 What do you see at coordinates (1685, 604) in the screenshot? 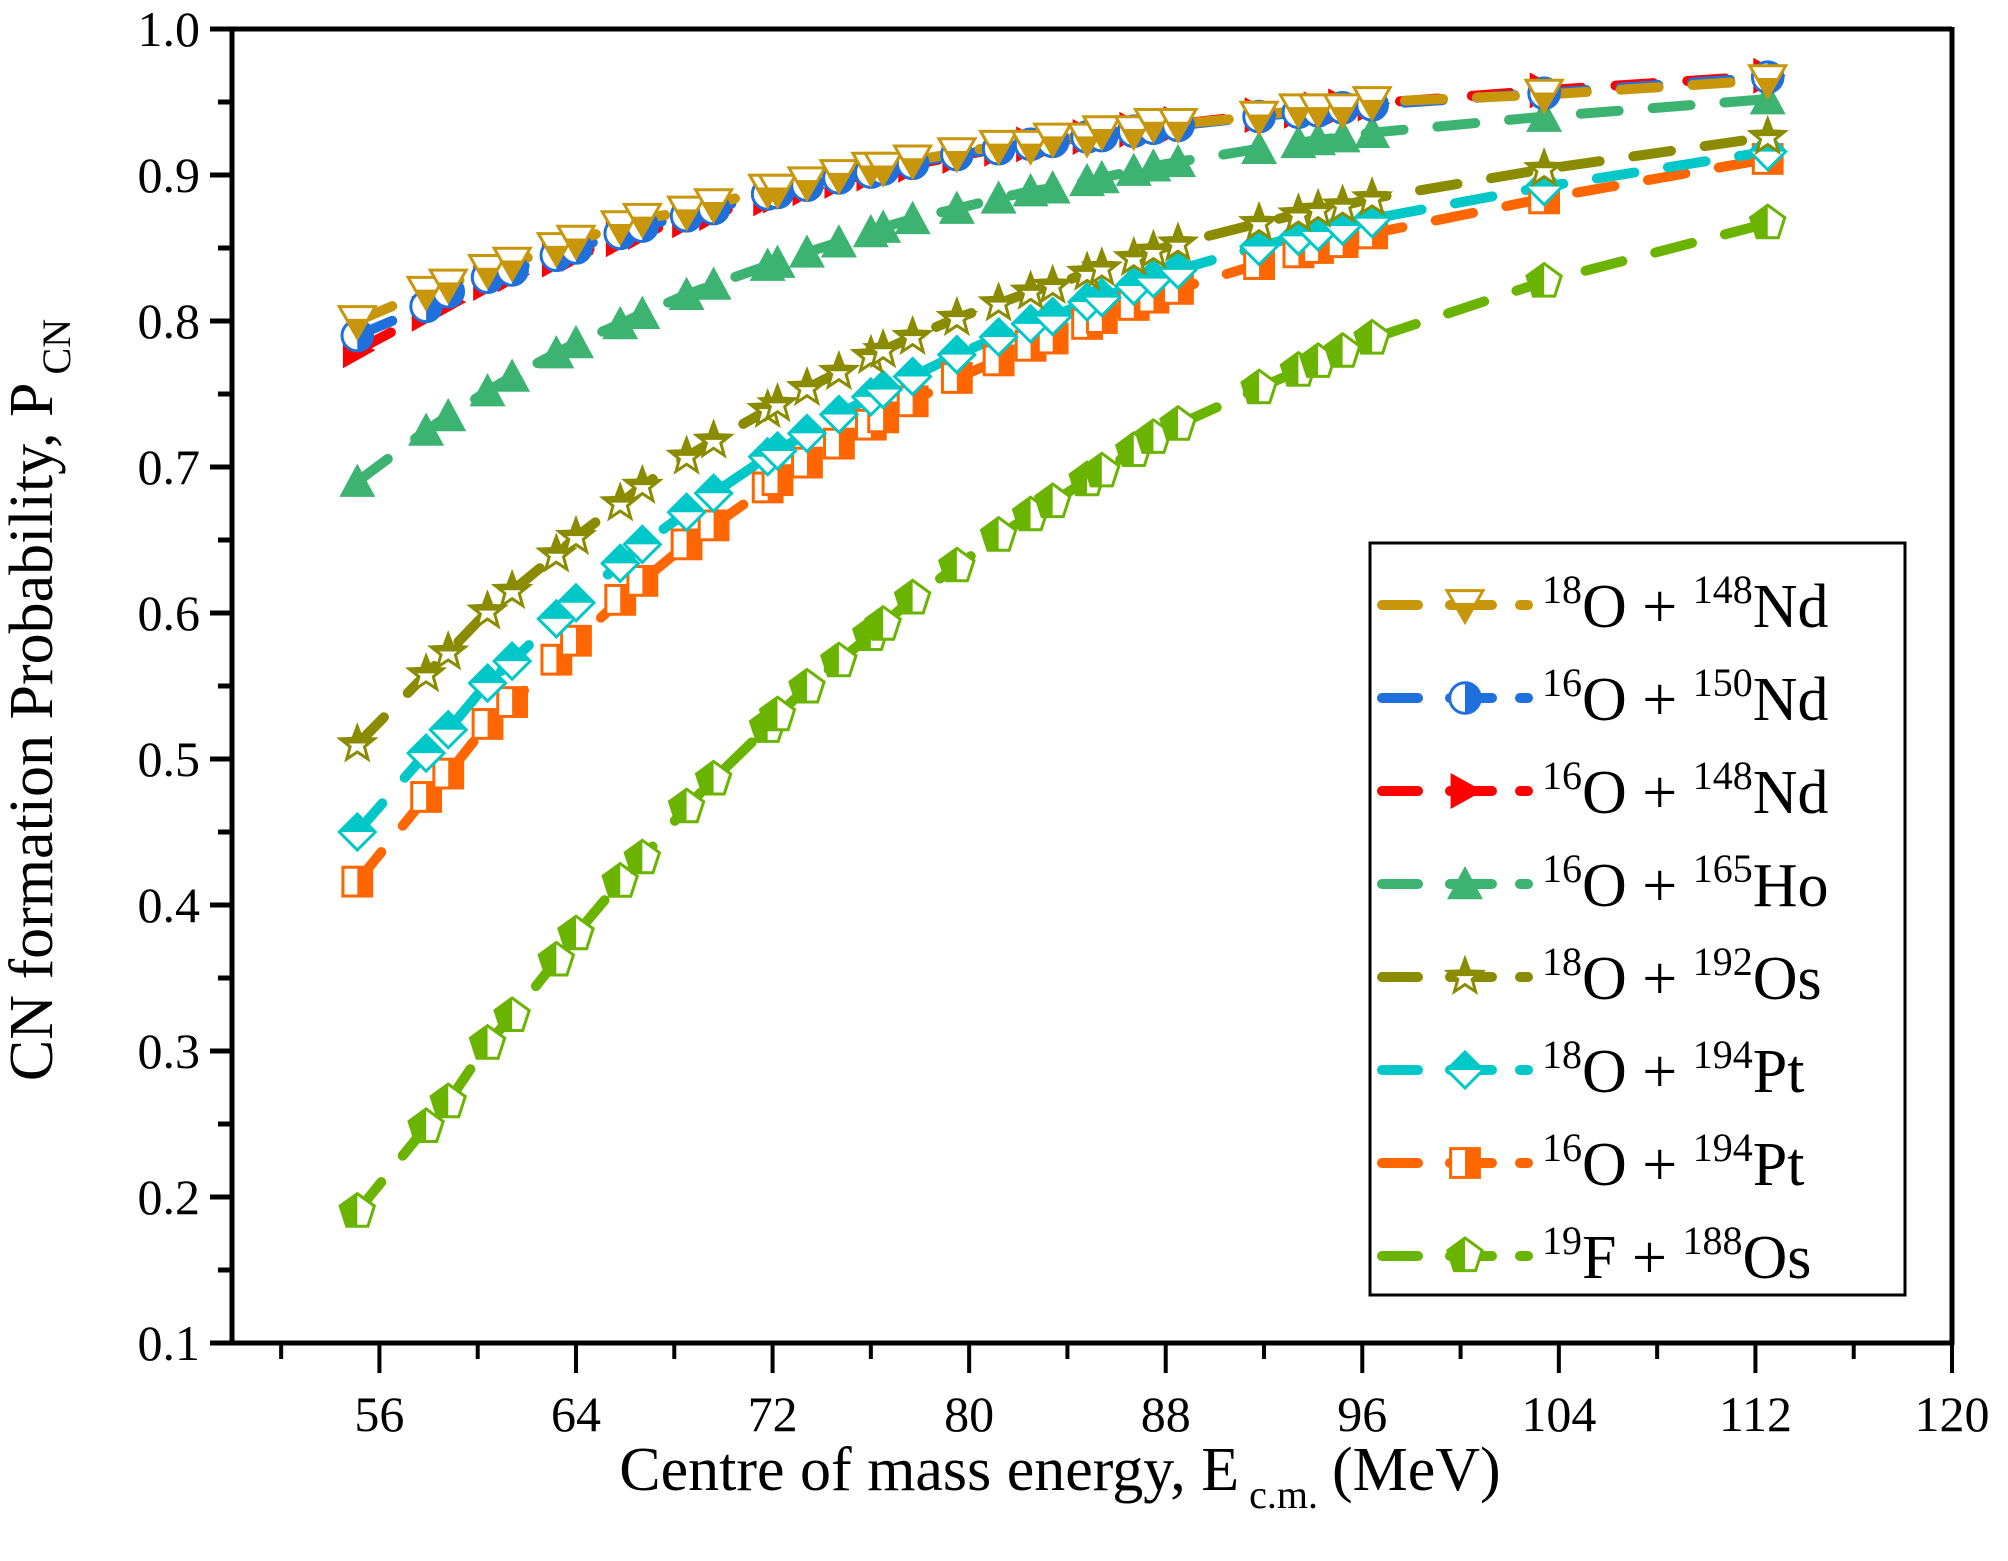
I see `legend-label: 18O + 148Nd` at bounding box center [1685, 604].